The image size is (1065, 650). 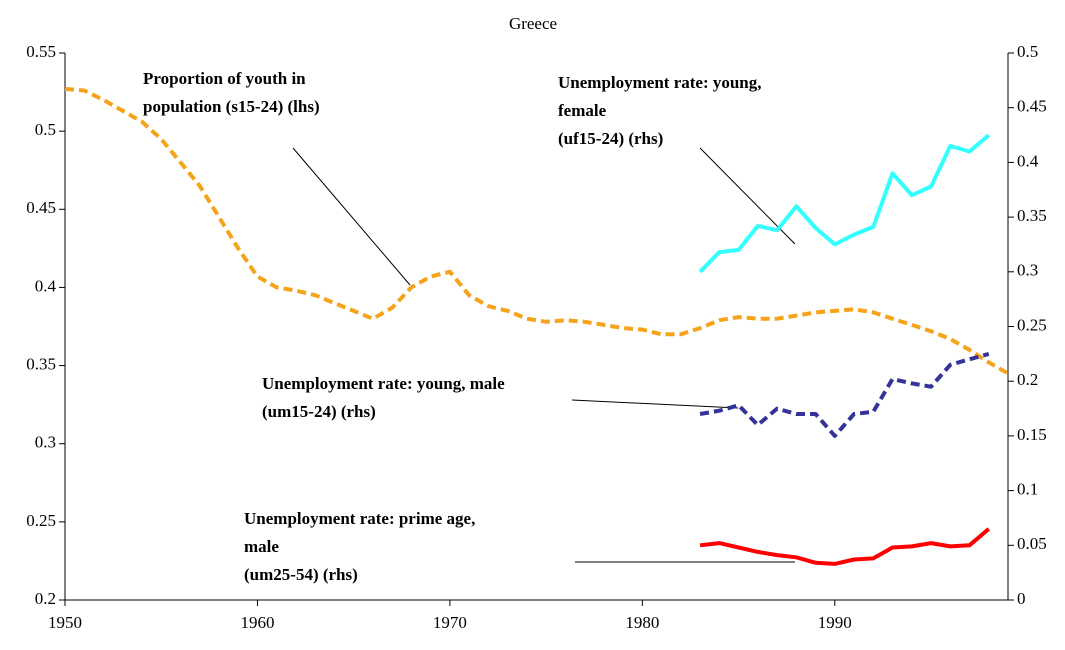 I want to click on annotation: Proportion of youth in, so click(x=224, y=78).